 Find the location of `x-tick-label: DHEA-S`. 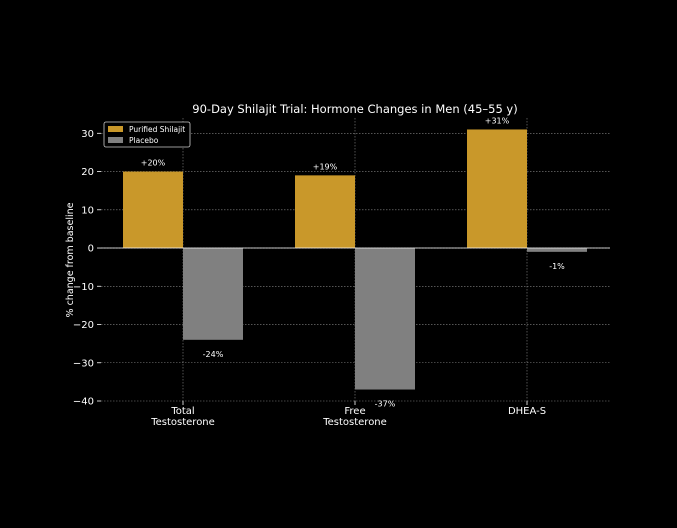

x-tick-label: DHEA-S is located at coordinates (527, 411).